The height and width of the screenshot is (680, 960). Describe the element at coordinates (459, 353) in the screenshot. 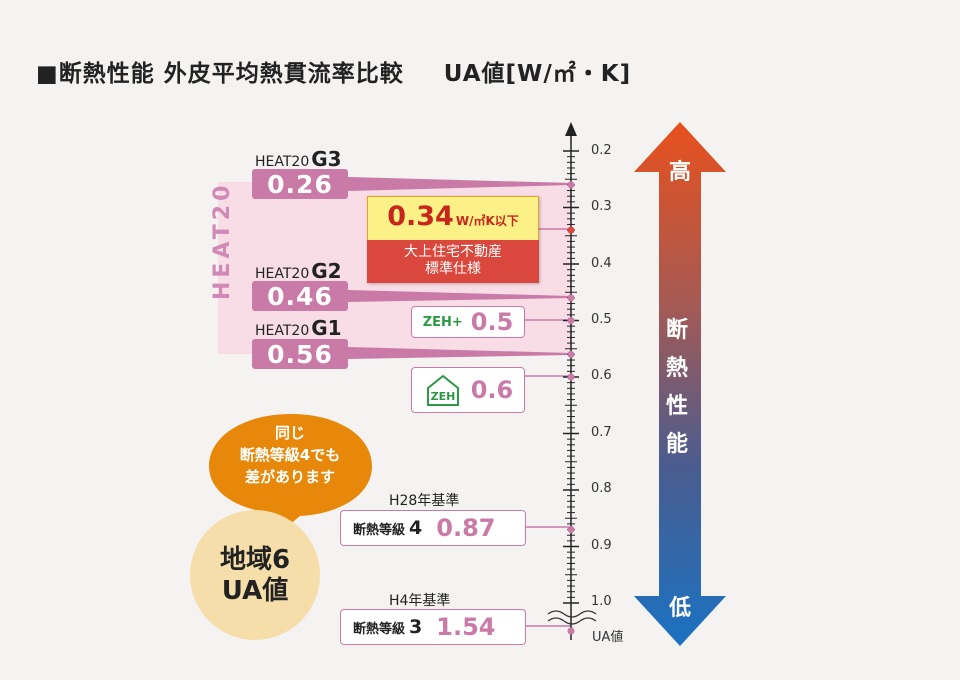

I see `leader-g1` at that location.